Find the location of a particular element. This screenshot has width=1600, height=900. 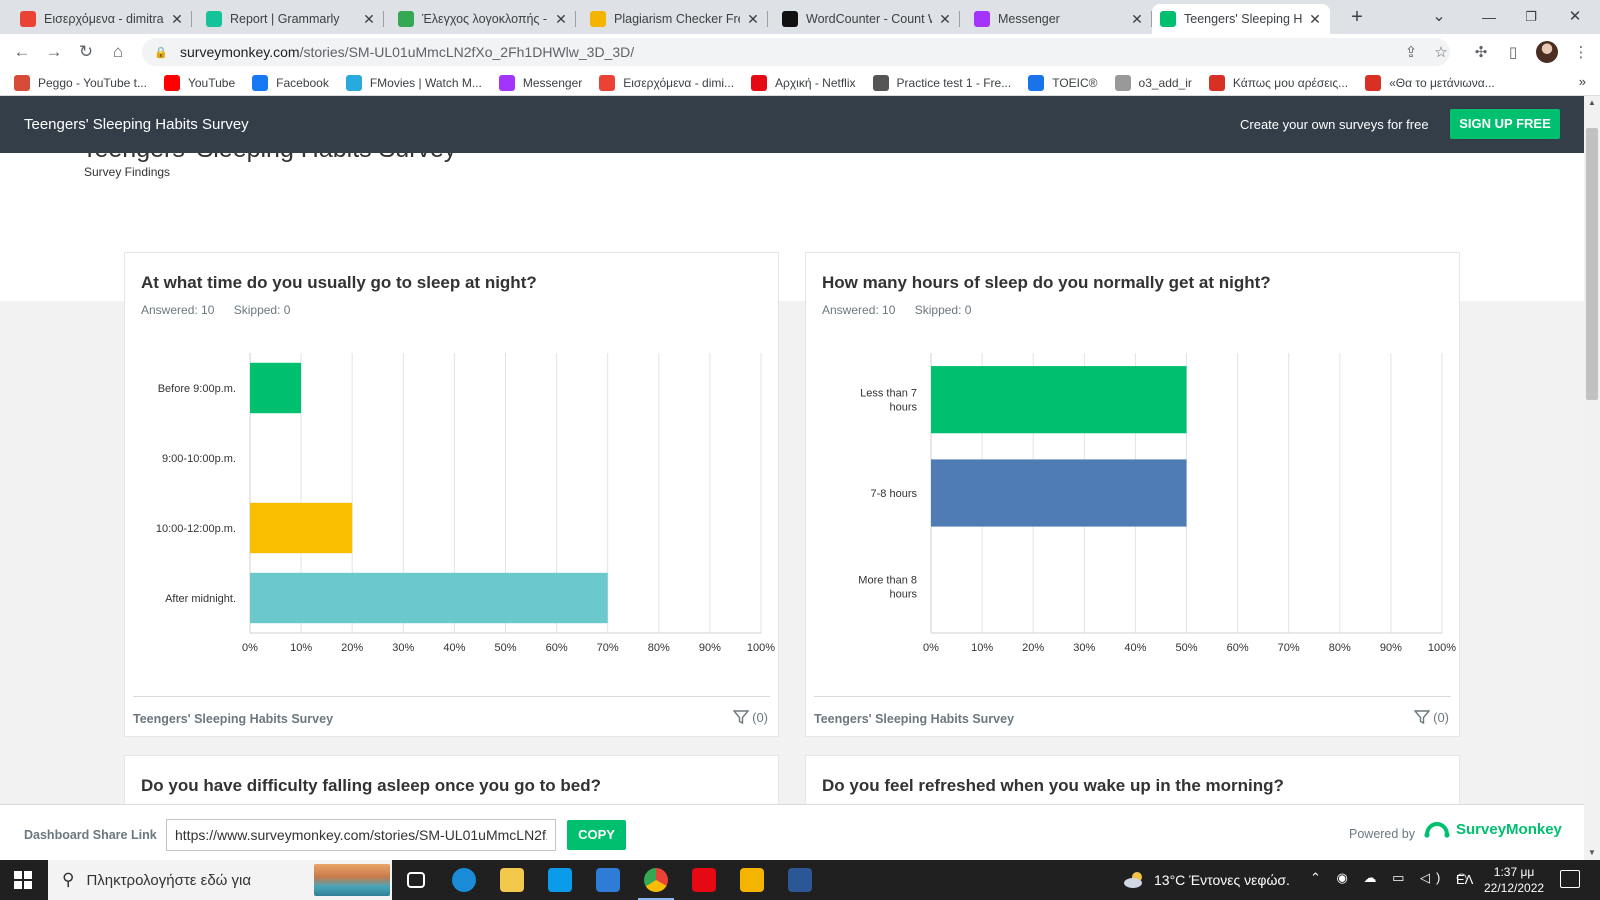

sign-up-button: SIGN UP FREE is located at coordinates (1505, 124).